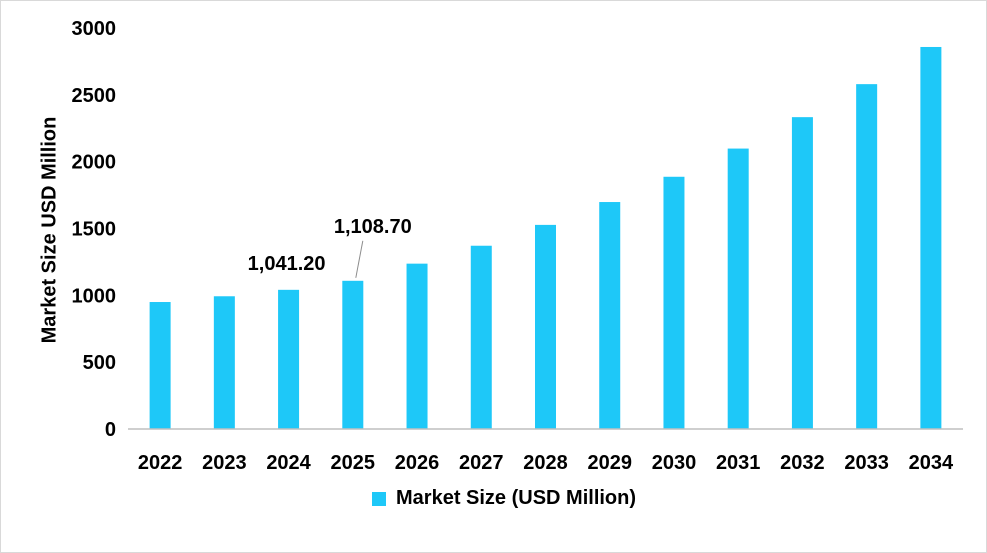 The width and height of the screenshot is (987, 553). Describe the element at coordinates (373, 227) in the screenshot. I see `data-label-2025: 1,108.70` at that location.